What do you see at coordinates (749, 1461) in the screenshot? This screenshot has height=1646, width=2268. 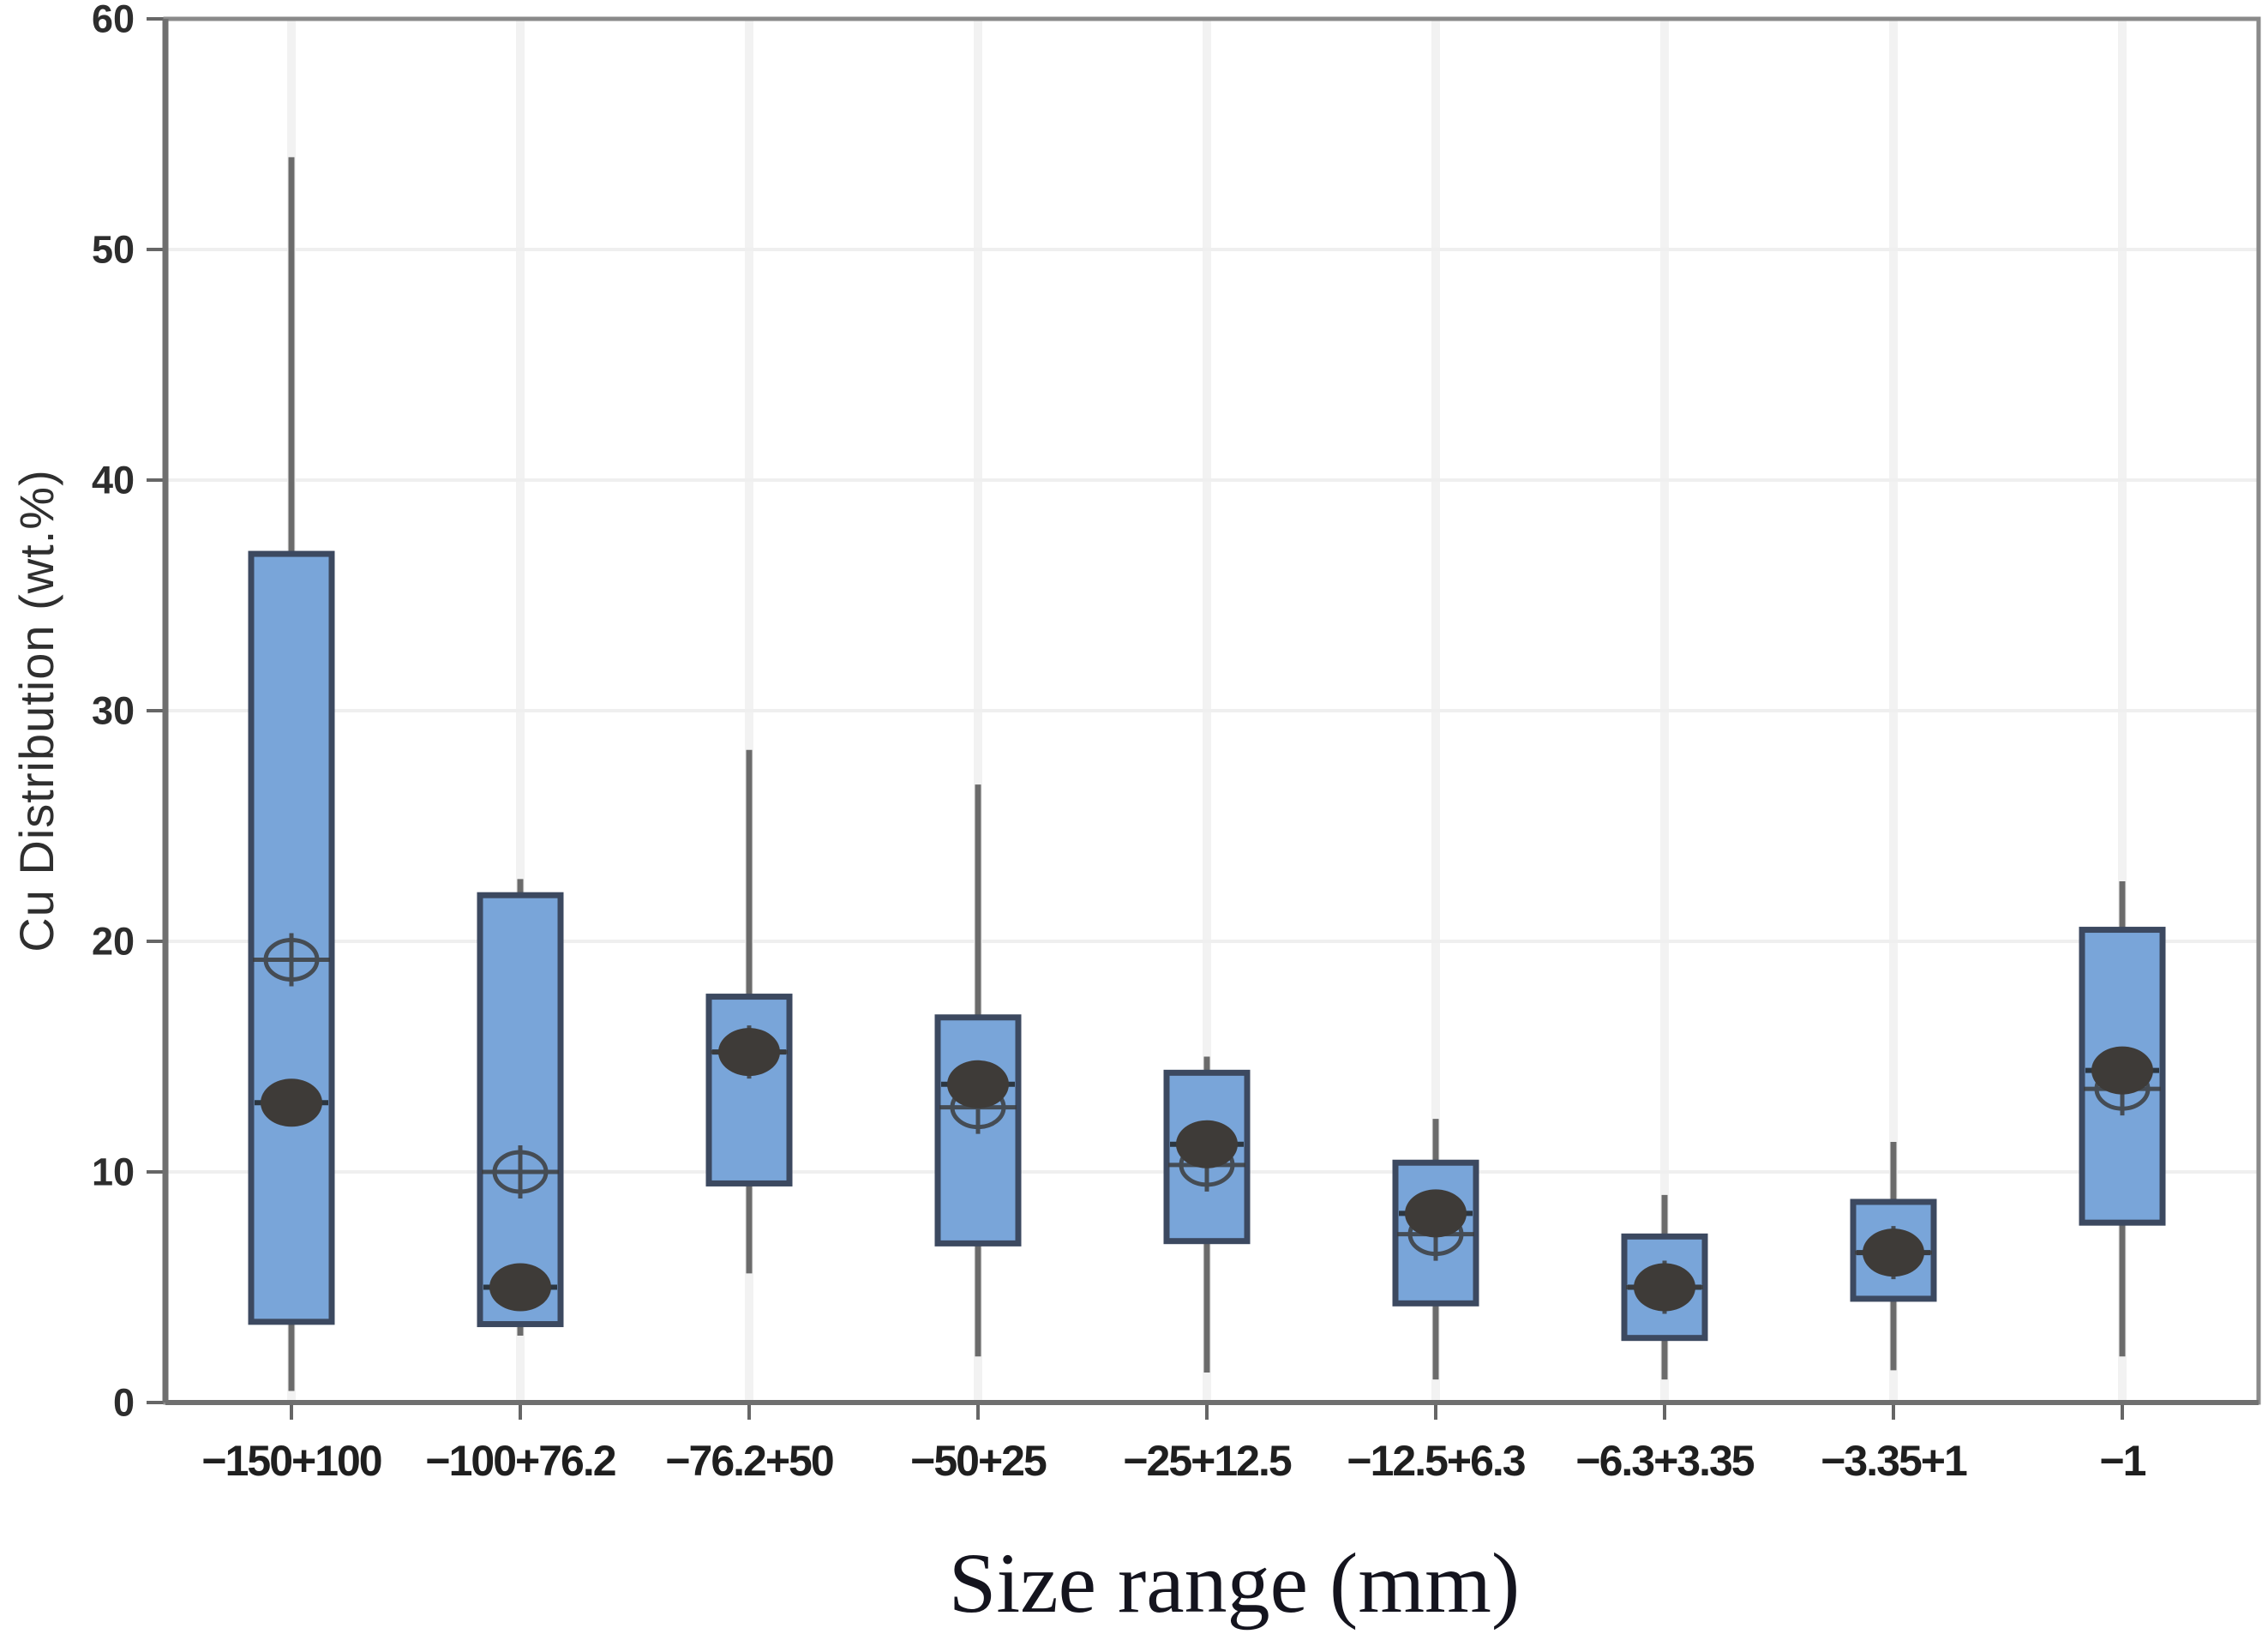 I see `x-tick-label: −76.2+50` at bounding box center [749, 1461].